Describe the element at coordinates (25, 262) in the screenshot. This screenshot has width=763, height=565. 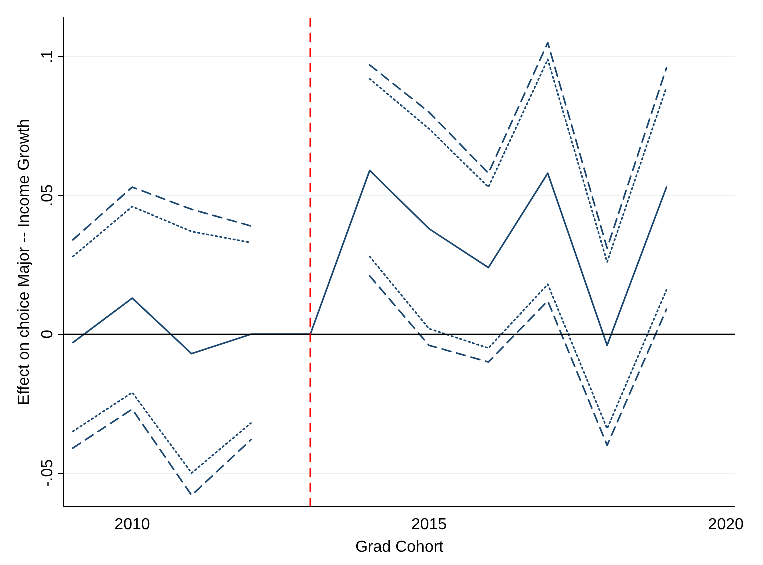
I see `y-axis-title: Effect on choice Major -- Income Growth` at that location.